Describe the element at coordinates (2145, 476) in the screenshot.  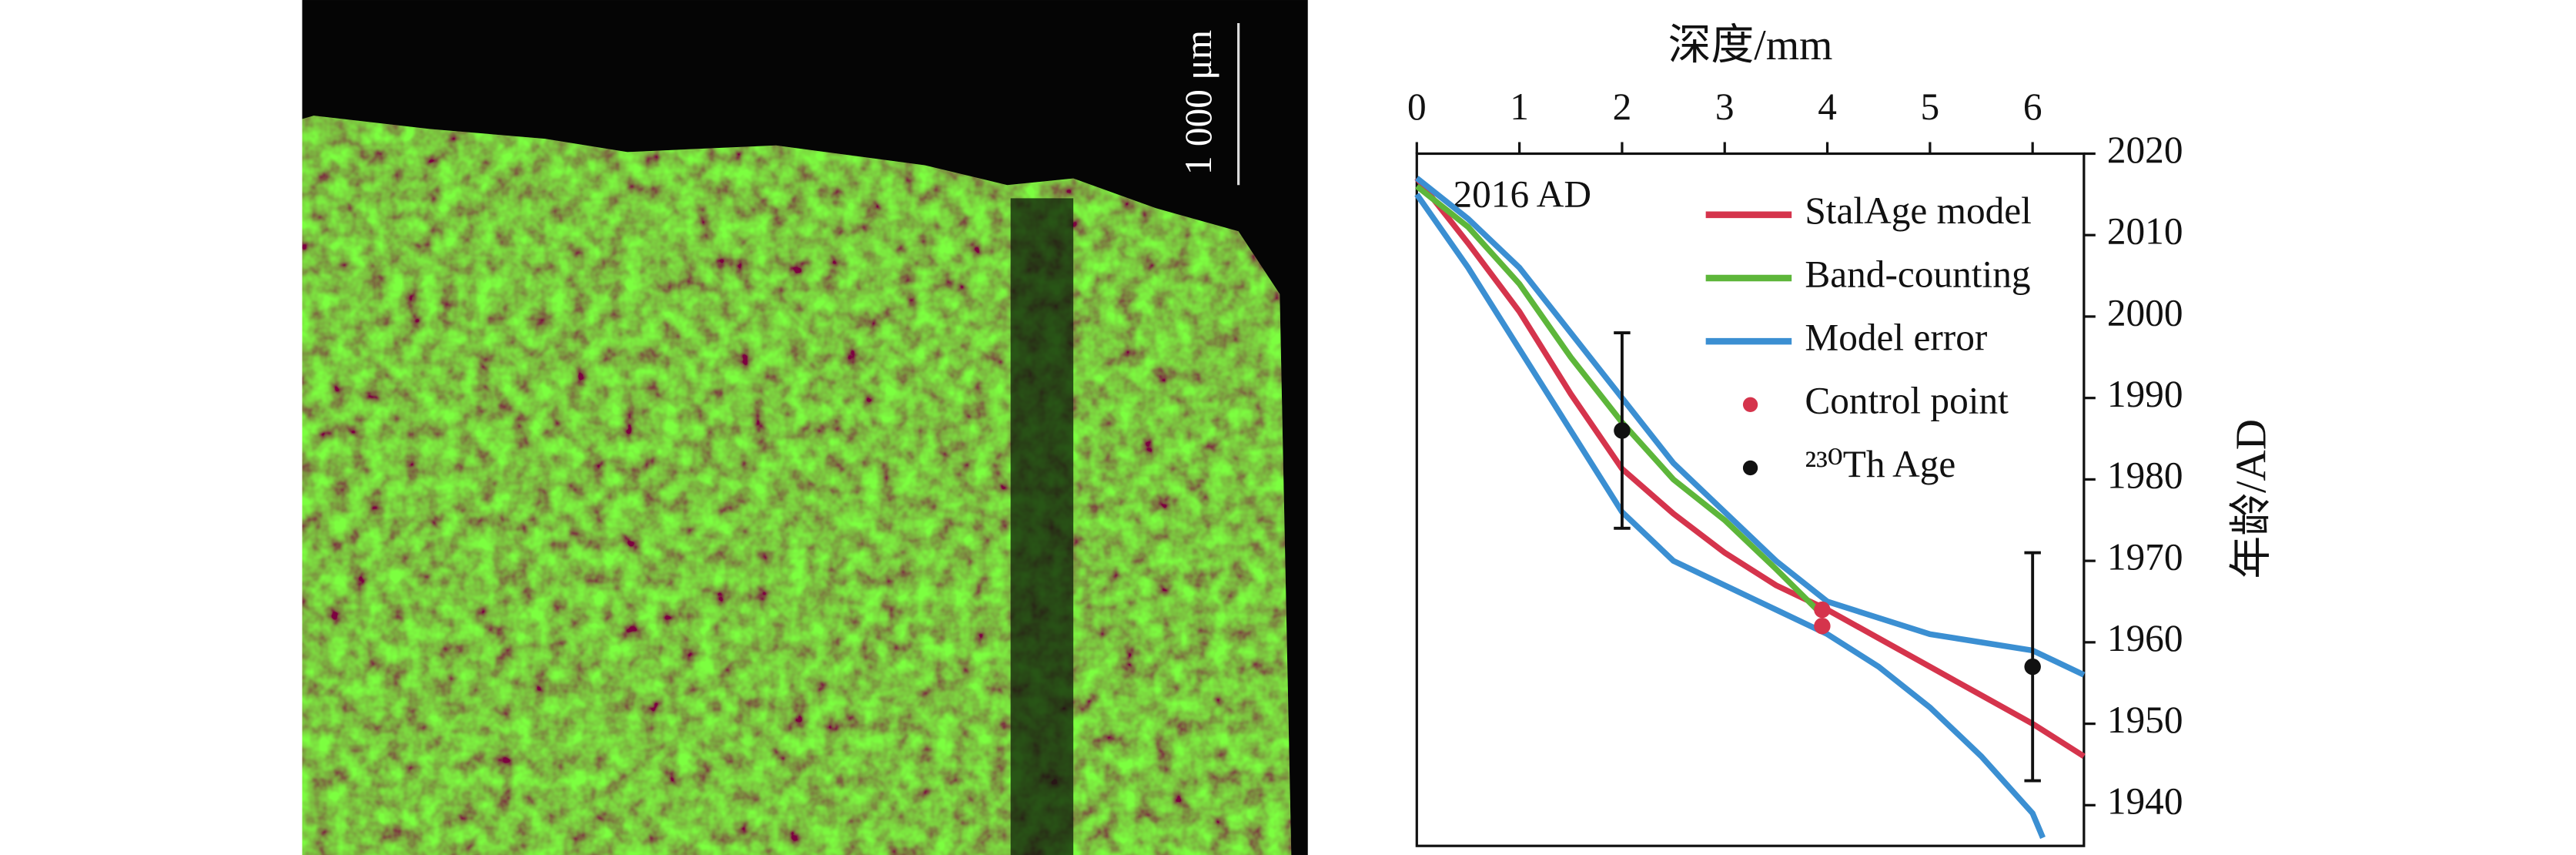
I see `y-tick-label: 1980` at that location.